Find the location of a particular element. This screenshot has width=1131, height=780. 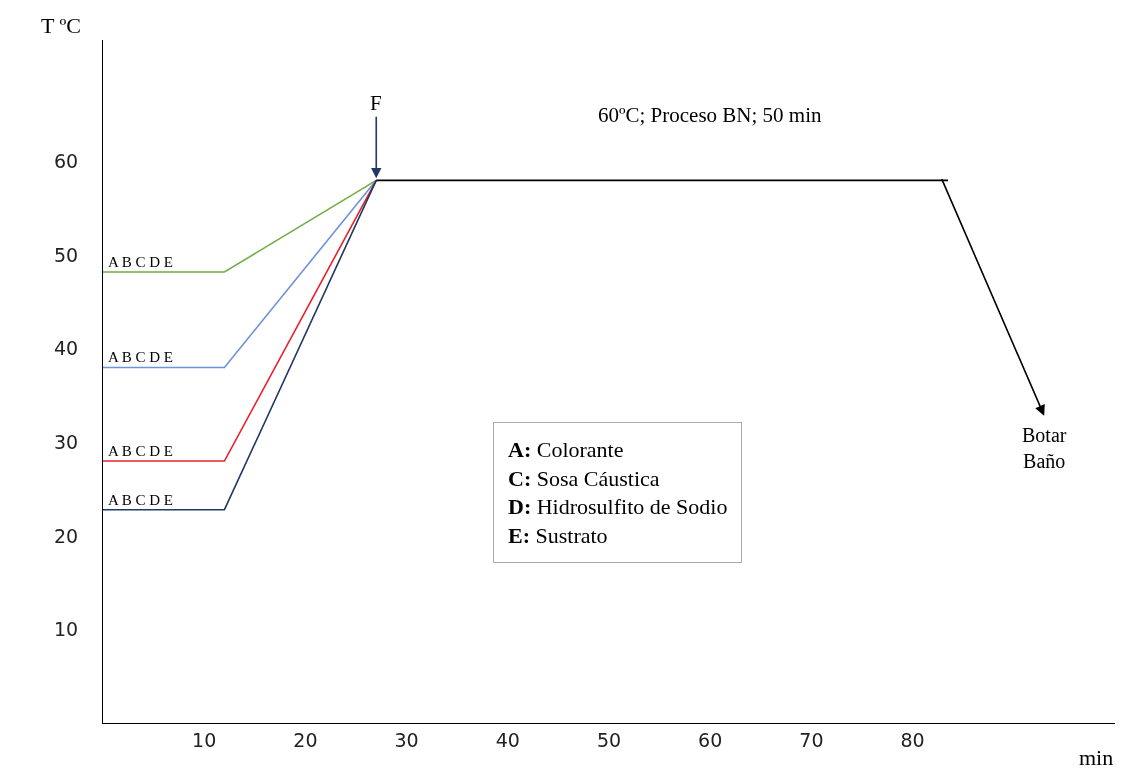

x-tick-label: 40 is located at coordinates (507, 739).